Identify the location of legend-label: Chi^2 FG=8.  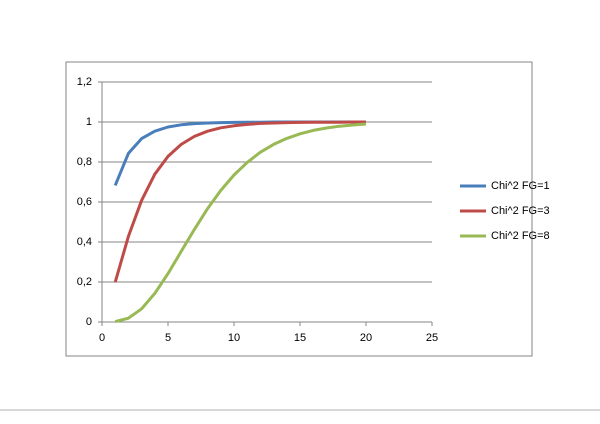
(520, 236).